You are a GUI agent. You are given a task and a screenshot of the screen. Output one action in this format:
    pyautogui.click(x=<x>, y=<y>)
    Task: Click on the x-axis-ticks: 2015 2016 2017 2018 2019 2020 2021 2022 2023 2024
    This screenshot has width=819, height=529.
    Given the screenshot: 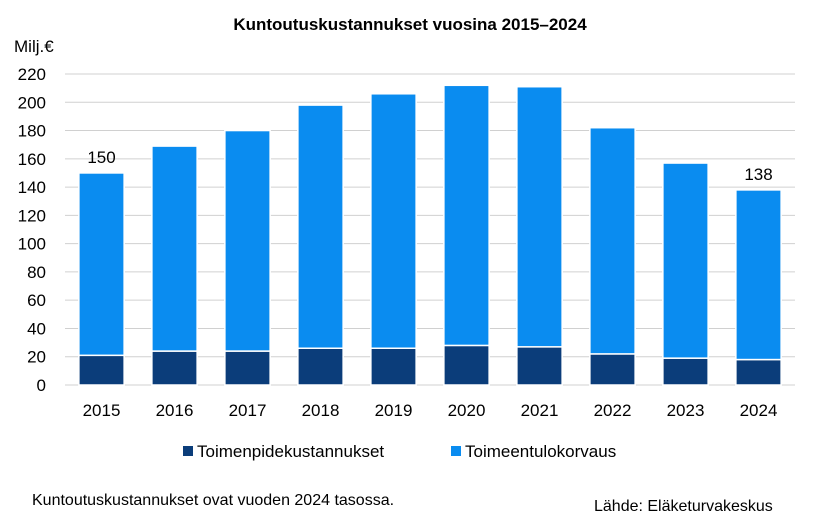 What is the action you would take?
    pyautogui.click(x=430, y=410)
    